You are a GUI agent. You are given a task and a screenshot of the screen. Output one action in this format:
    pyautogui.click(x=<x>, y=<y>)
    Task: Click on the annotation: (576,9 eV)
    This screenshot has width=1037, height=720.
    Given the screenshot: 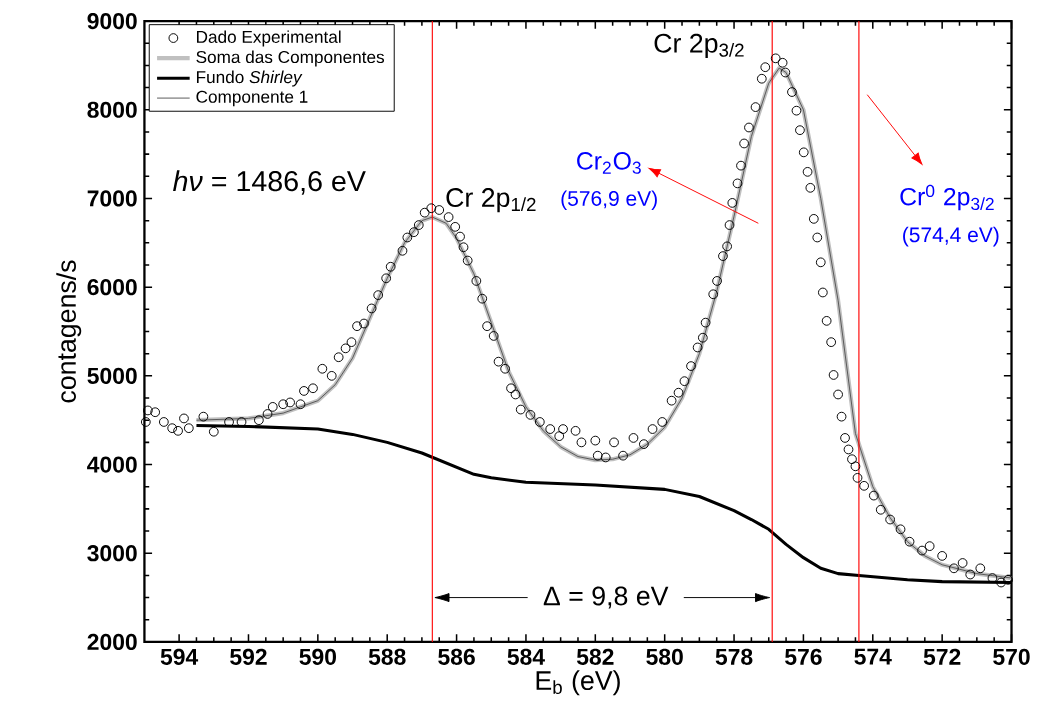 What is the action you would take?
    pyautogui.click(x=609, y=200)
    